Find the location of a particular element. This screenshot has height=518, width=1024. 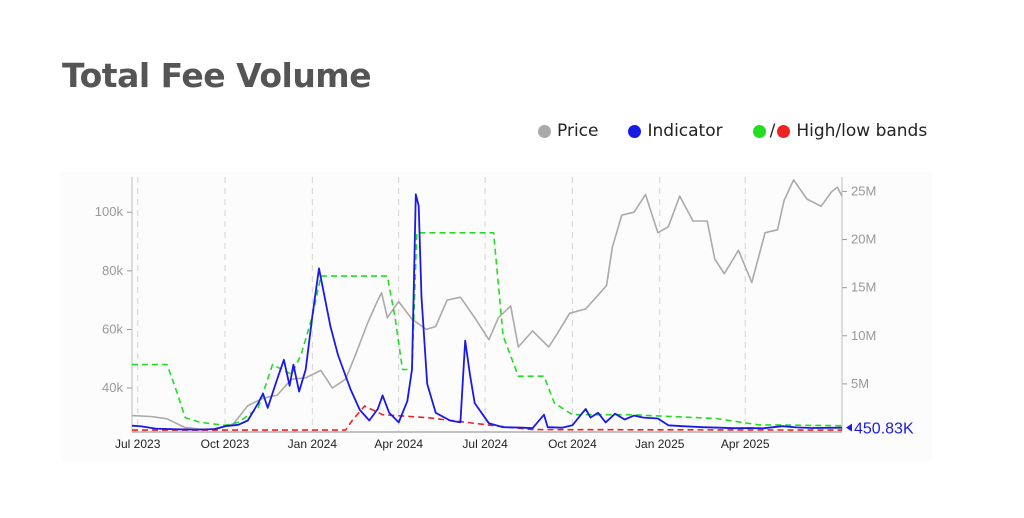

legend-item-bands: / High/low bands is located at coordinates (840, 131).